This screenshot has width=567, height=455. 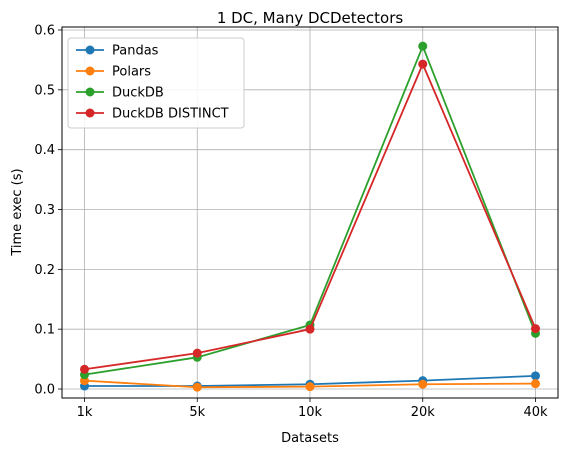 I want to click on y-tick-label: 0.0, so click(x=44, y=390).